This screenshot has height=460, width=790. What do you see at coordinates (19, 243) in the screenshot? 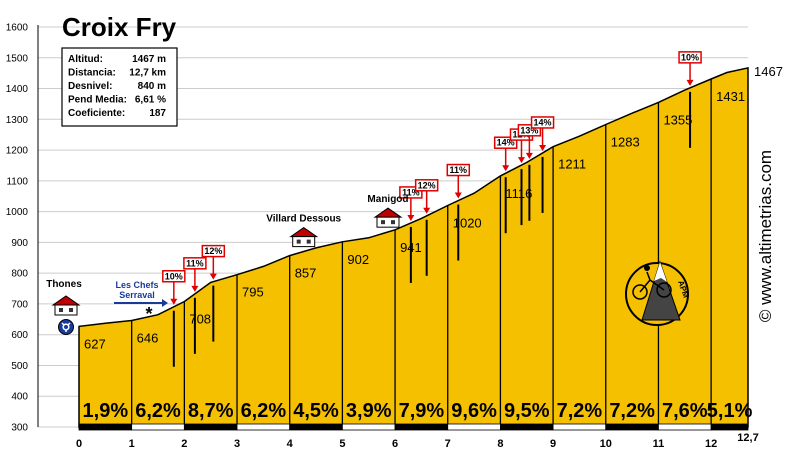
I see `y-tick-label: 900` at bounding box center [19, 243].